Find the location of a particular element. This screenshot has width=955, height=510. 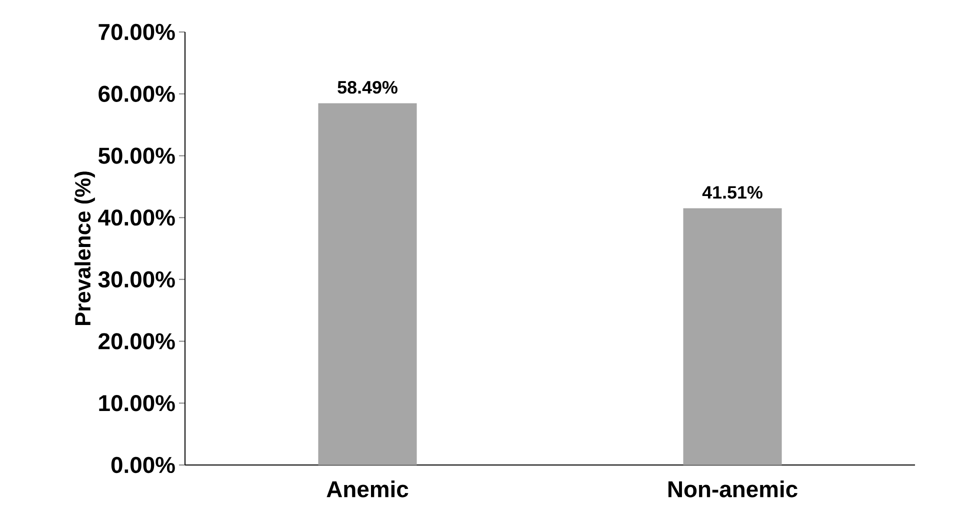

y-tick-label: 30.00% is located at coordinates (136, 279).